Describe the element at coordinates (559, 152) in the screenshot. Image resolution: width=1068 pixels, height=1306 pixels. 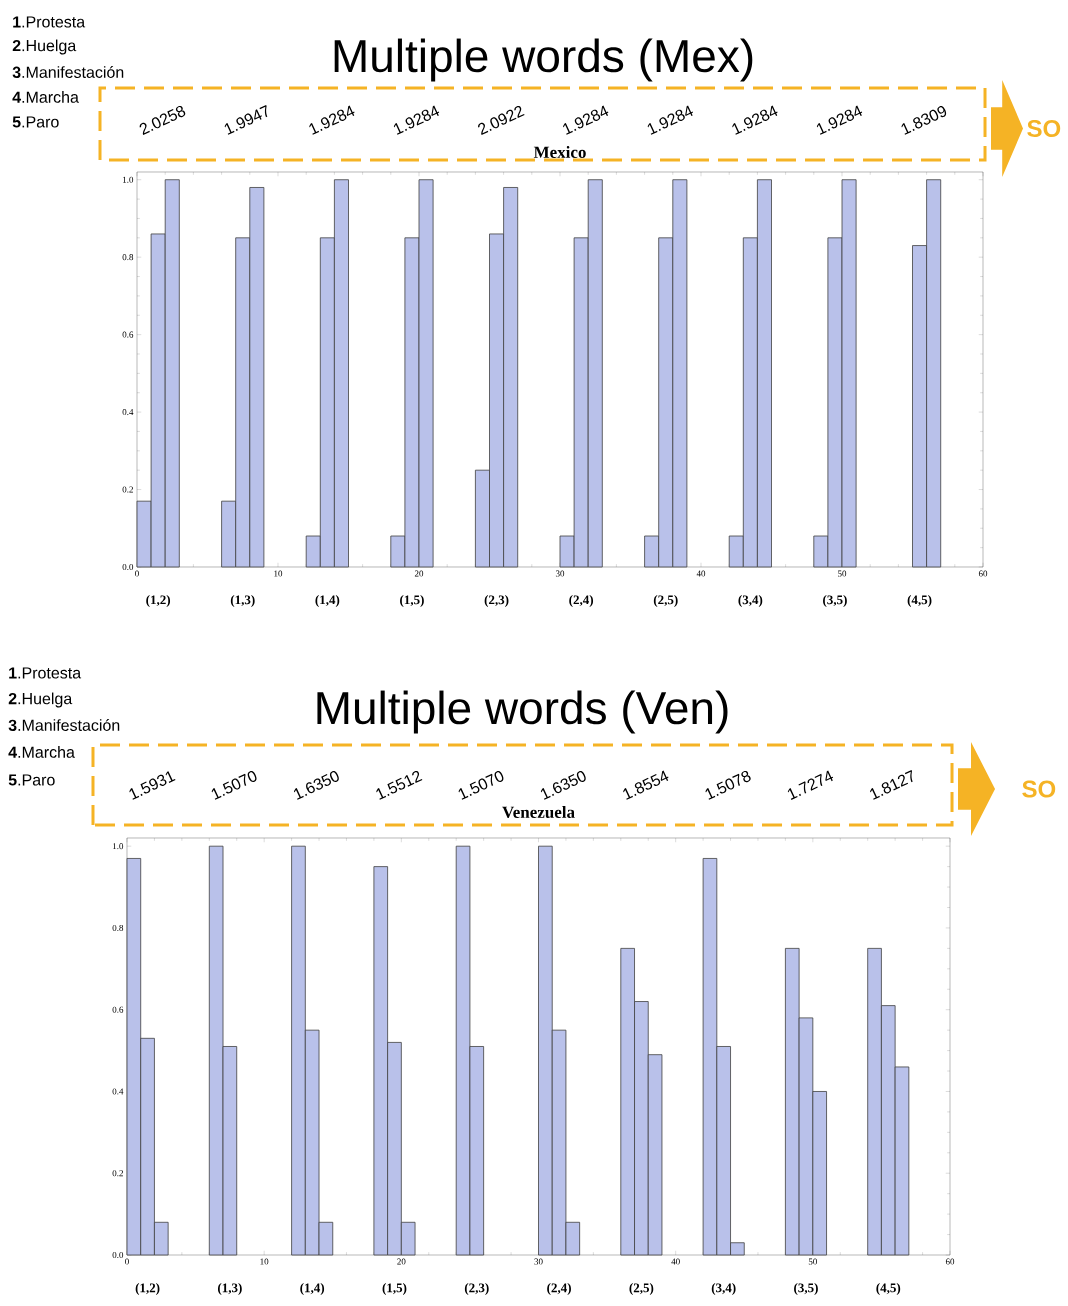
I see `chart-subtitle: Mexico` at that location.